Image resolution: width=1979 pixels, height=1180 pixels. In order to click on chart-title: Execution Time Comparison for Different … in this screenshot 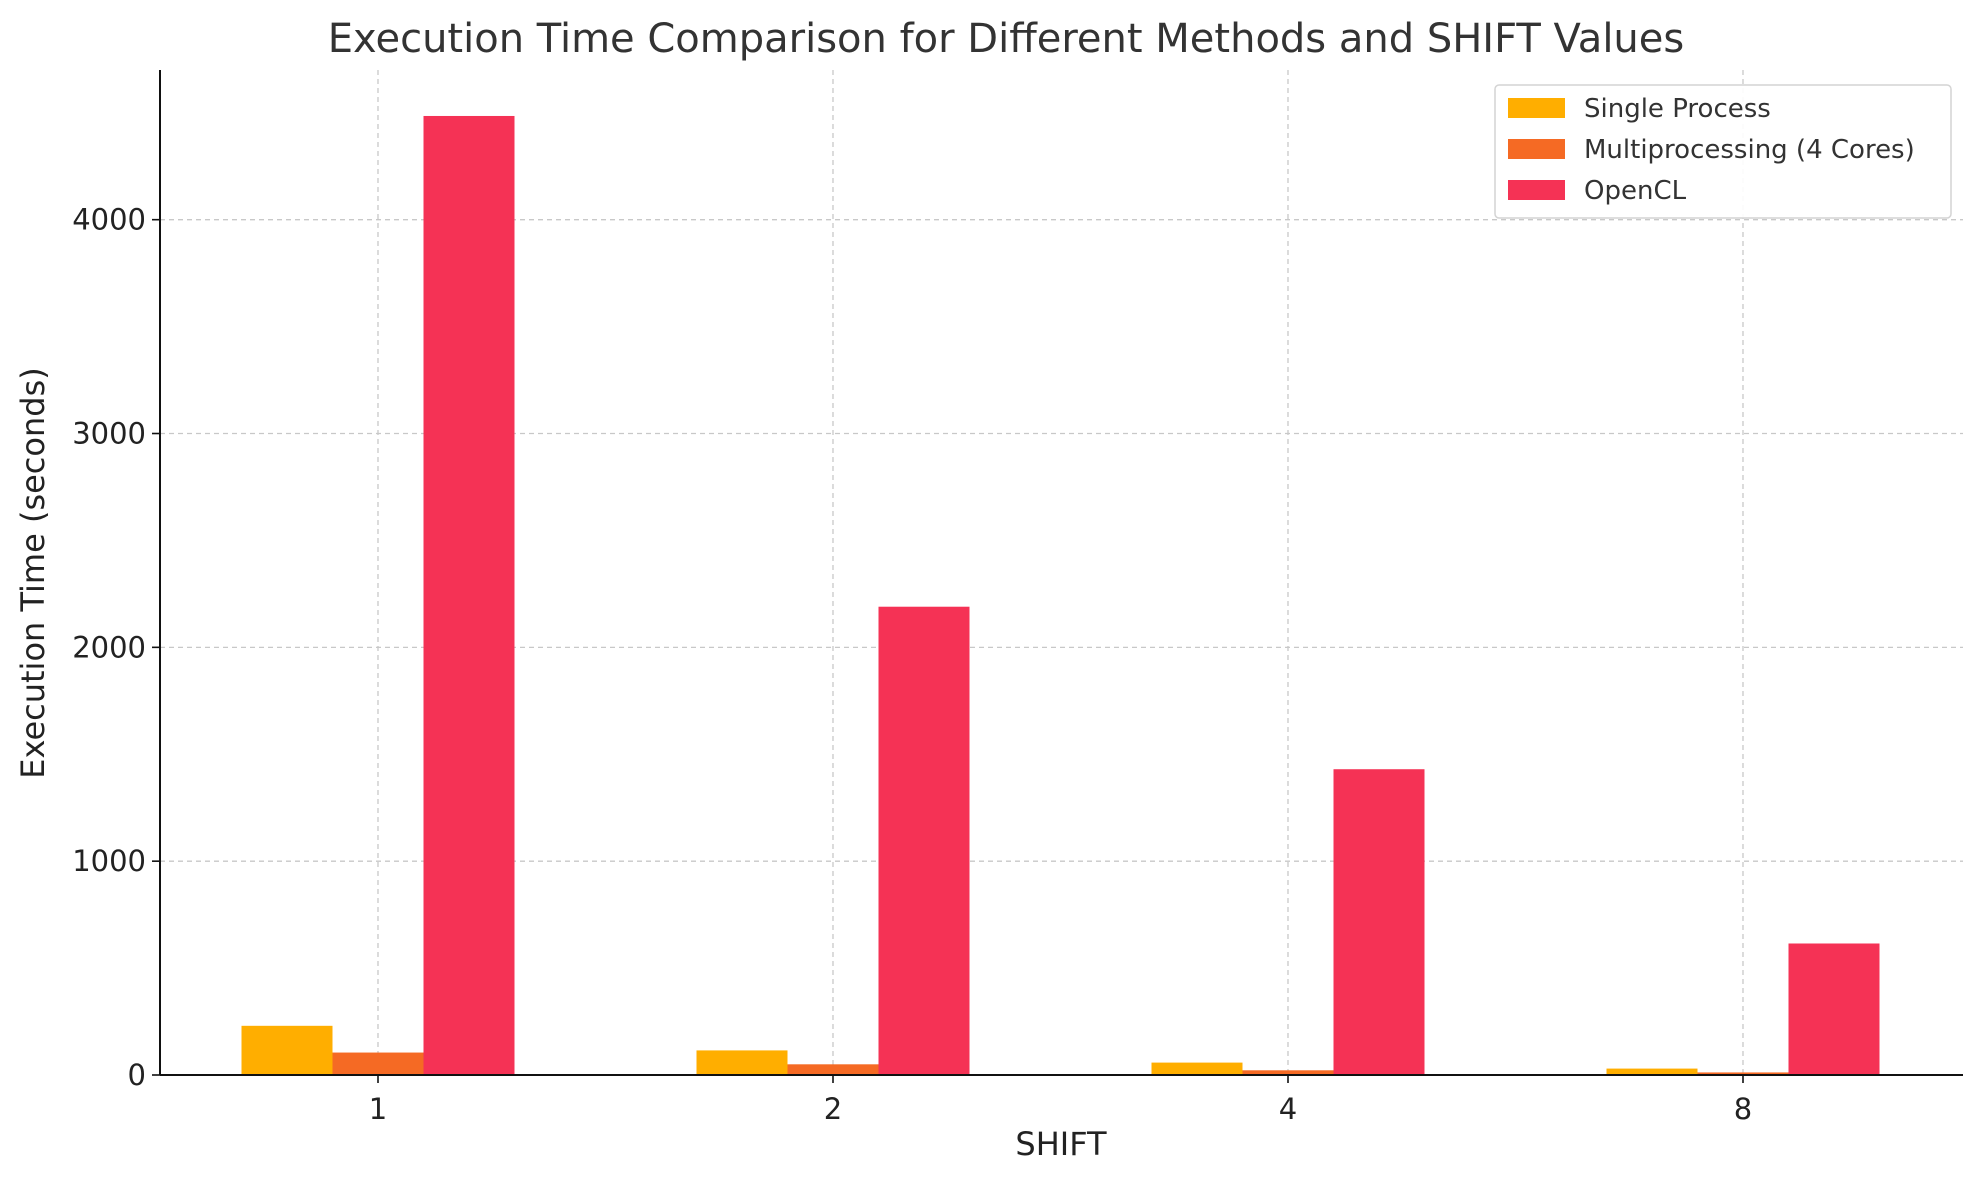, I will do `click(1006, 39)`.